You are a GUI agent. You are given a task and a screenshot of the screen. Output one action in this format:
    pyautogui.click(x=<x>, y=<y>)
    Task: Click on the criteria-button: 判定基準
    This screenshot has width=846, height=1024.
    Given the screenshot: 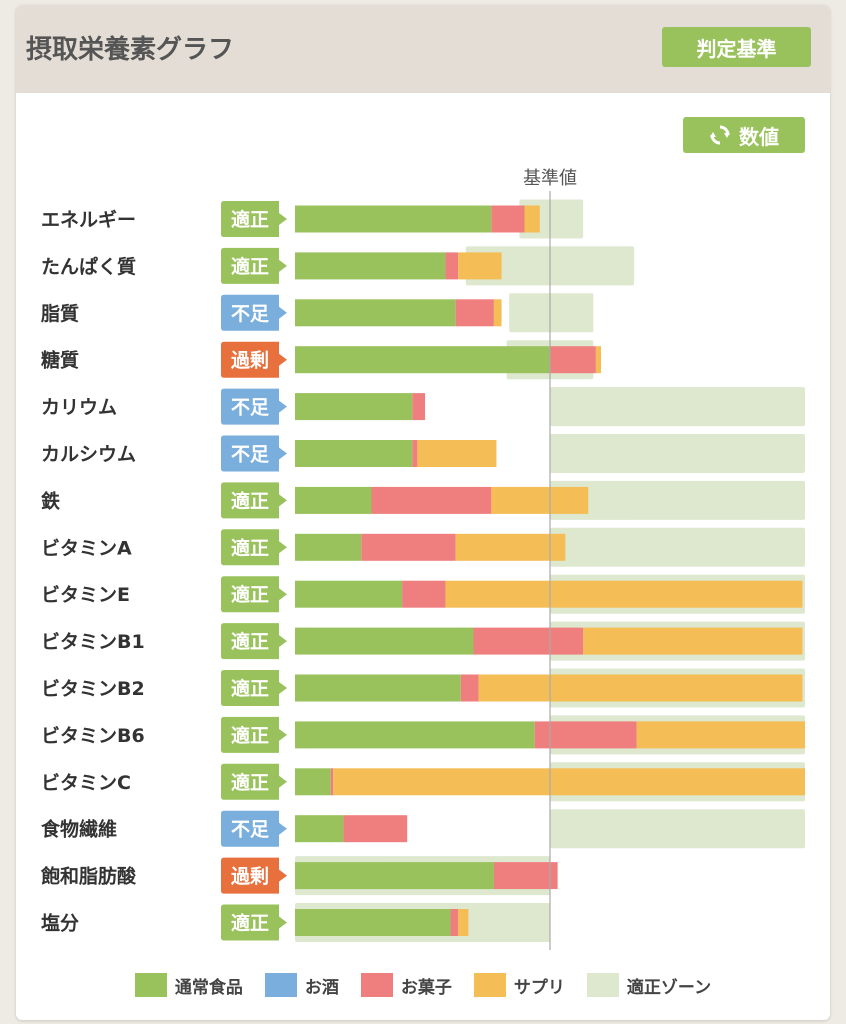 What is the action you would take?
    pyautogui.click(x=736, y=47)
    